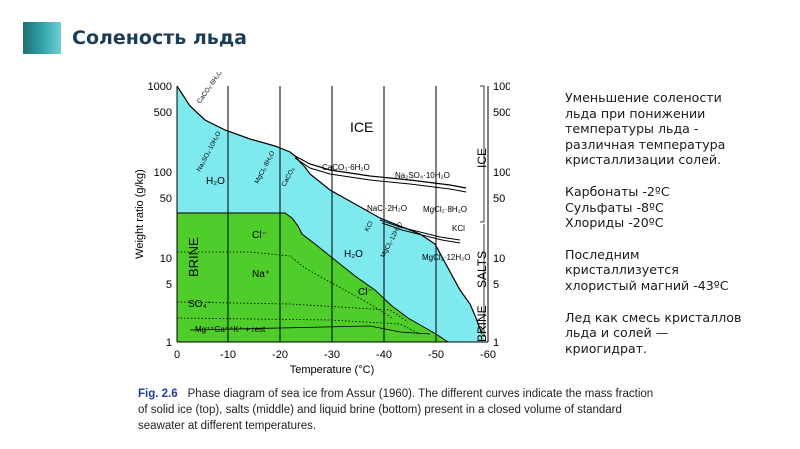 The image size is (800, 449). I want to click on y-tick-1000: 1000, so click(160, 87).